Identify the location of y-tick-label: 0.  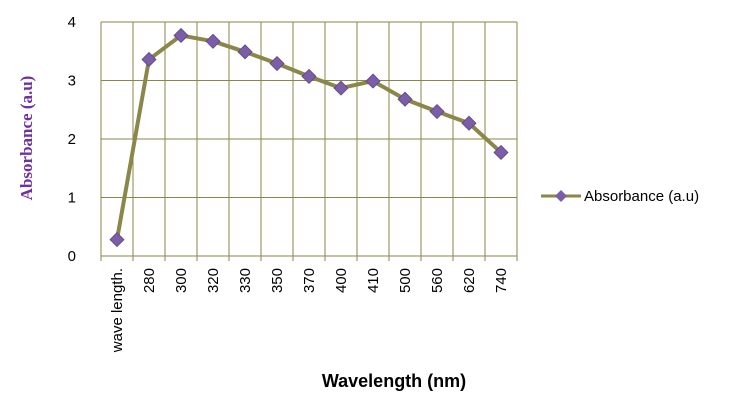
(72, 256).